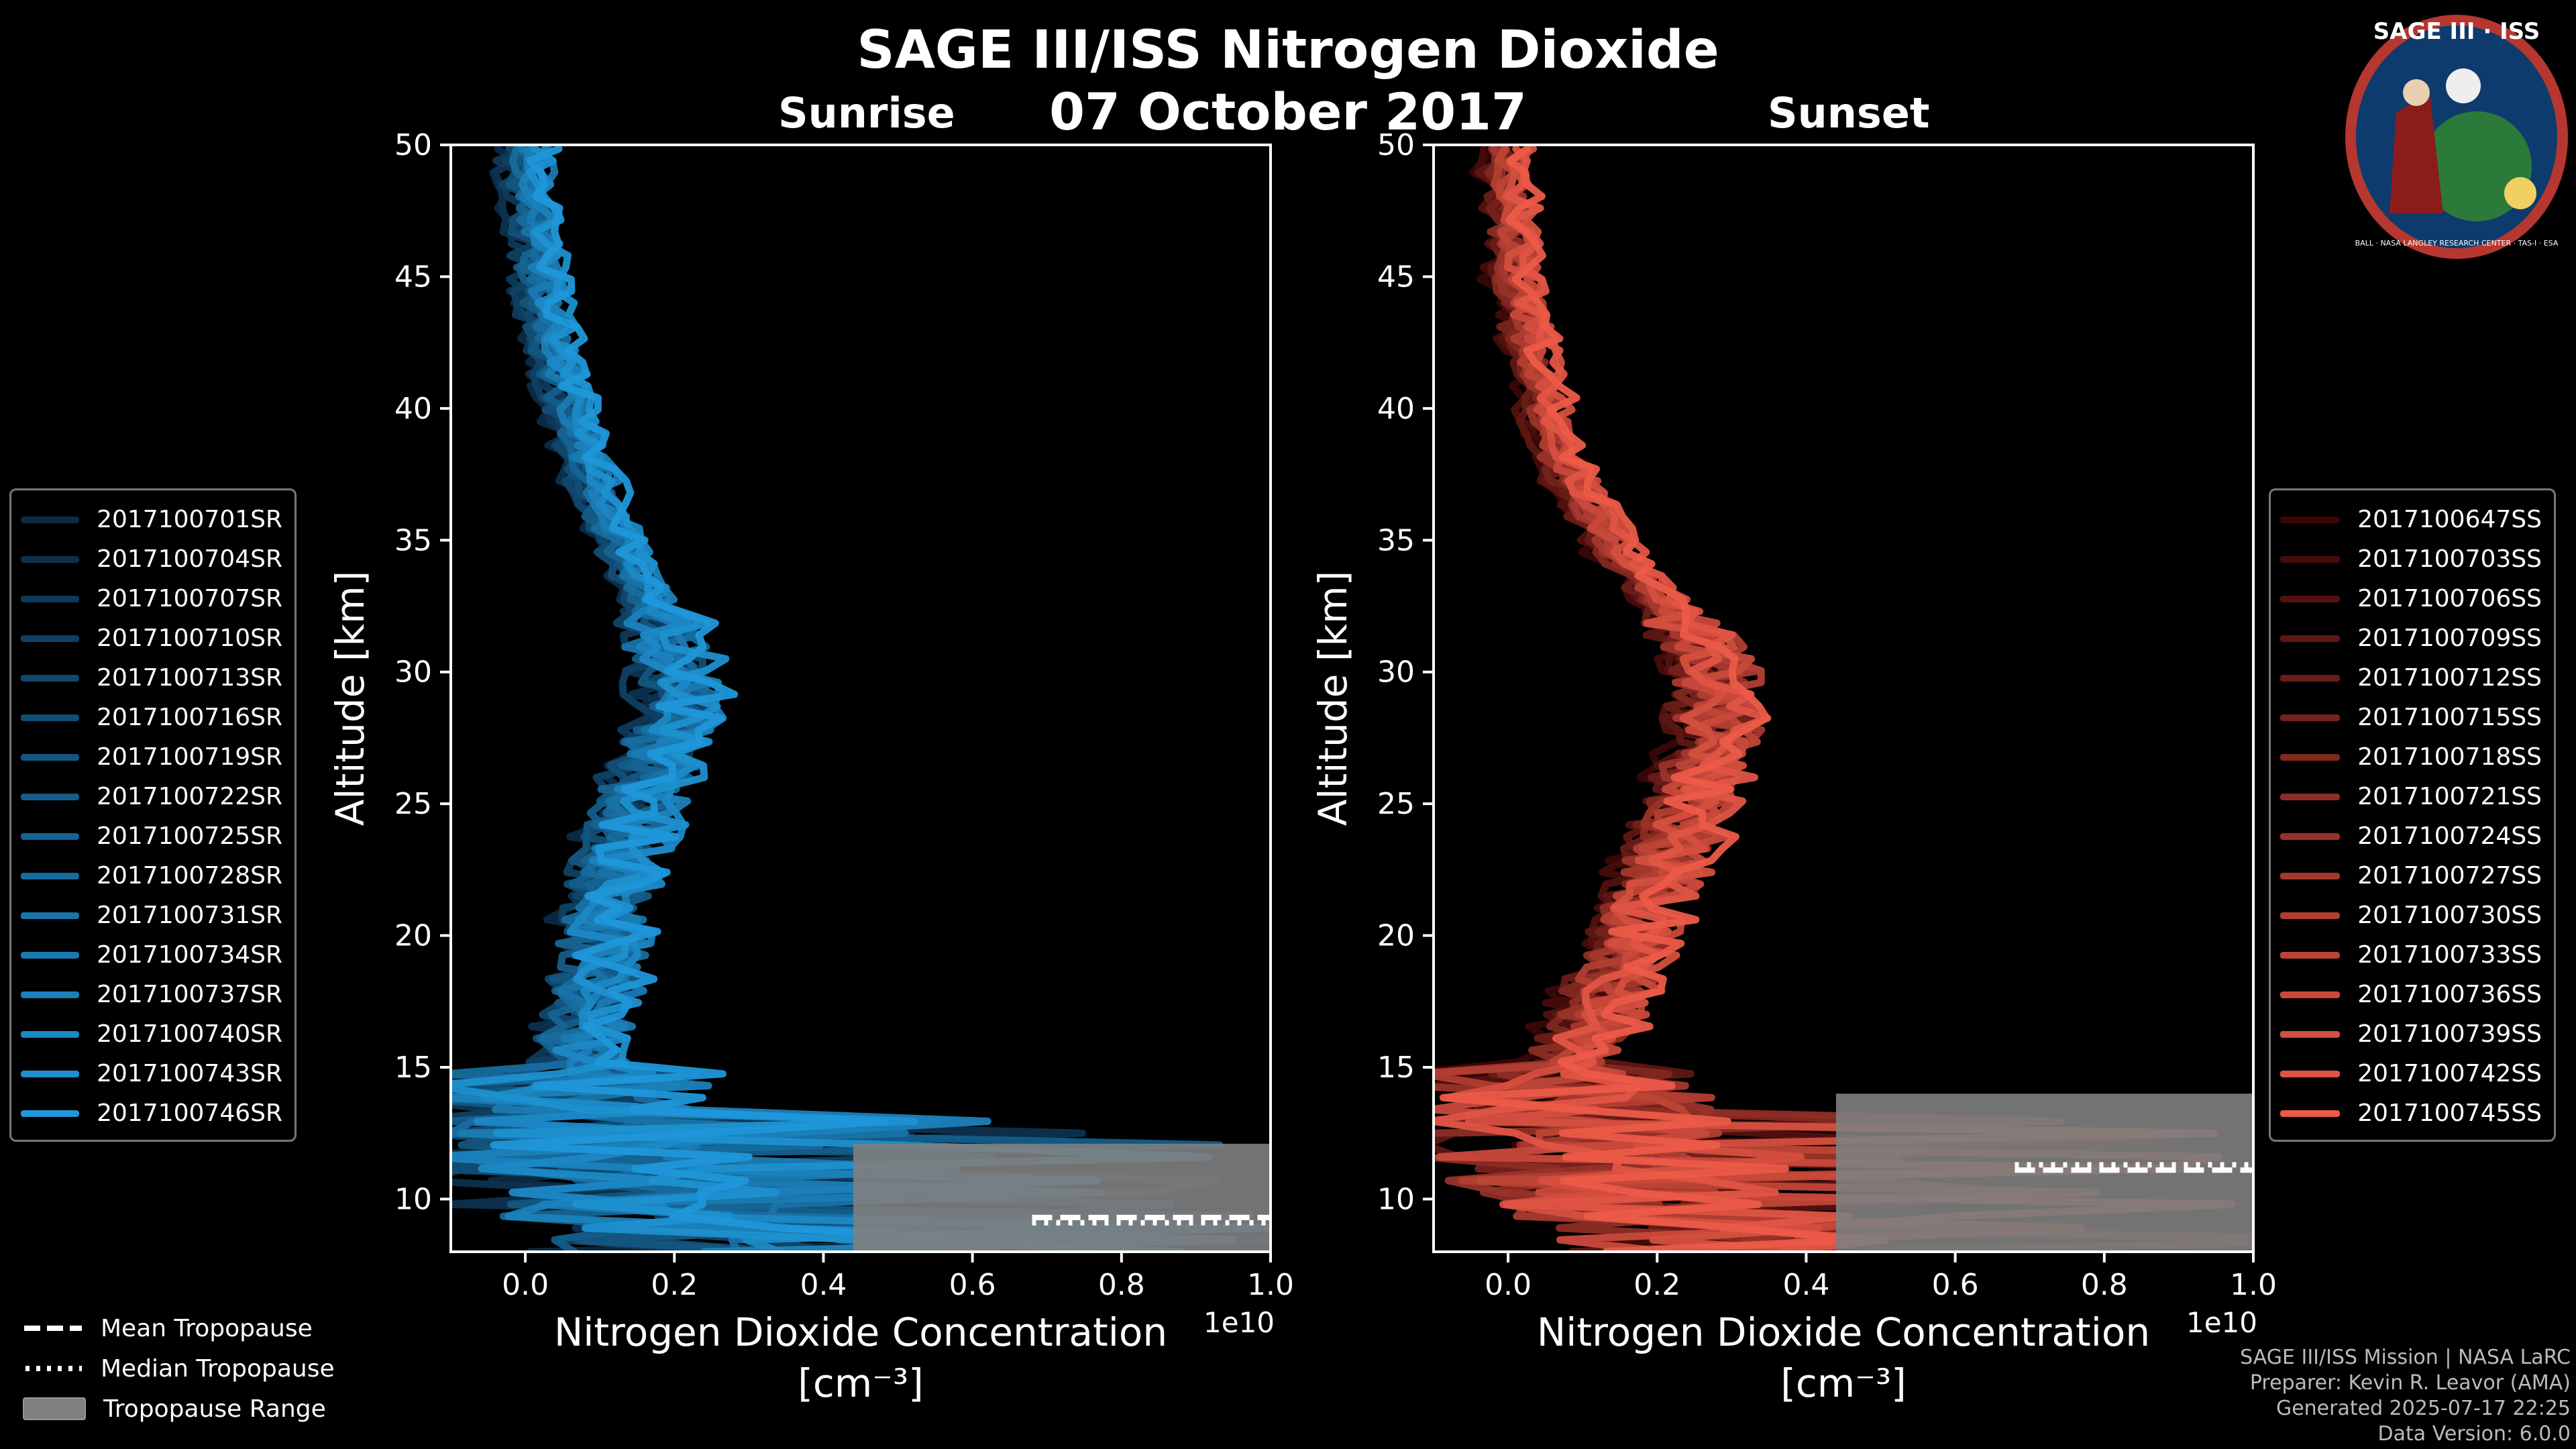  Describe the element at coordinates (189, 876) in the screenshot. I see `legend-label: 2017100728SR` at that location.